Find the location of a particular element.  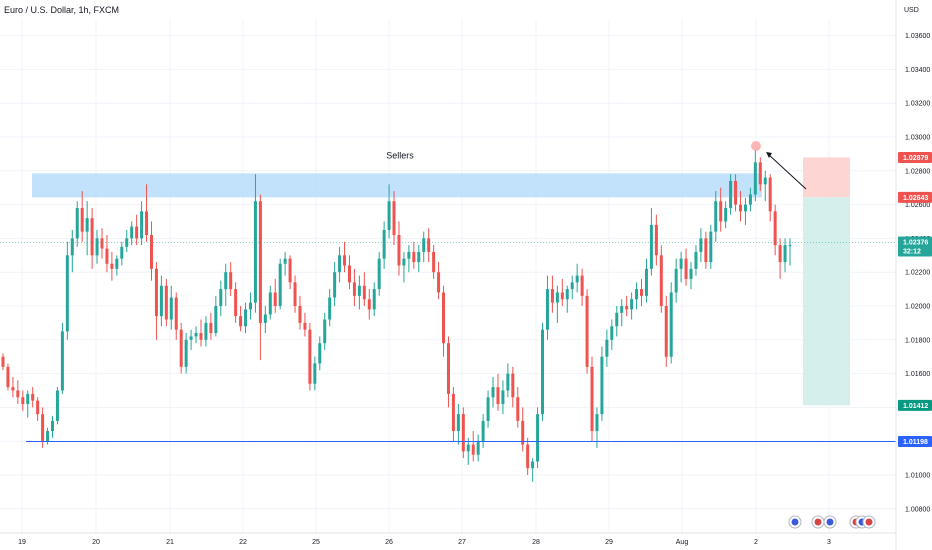

time-tick-label: 21 is located at coordinates (170, 542).